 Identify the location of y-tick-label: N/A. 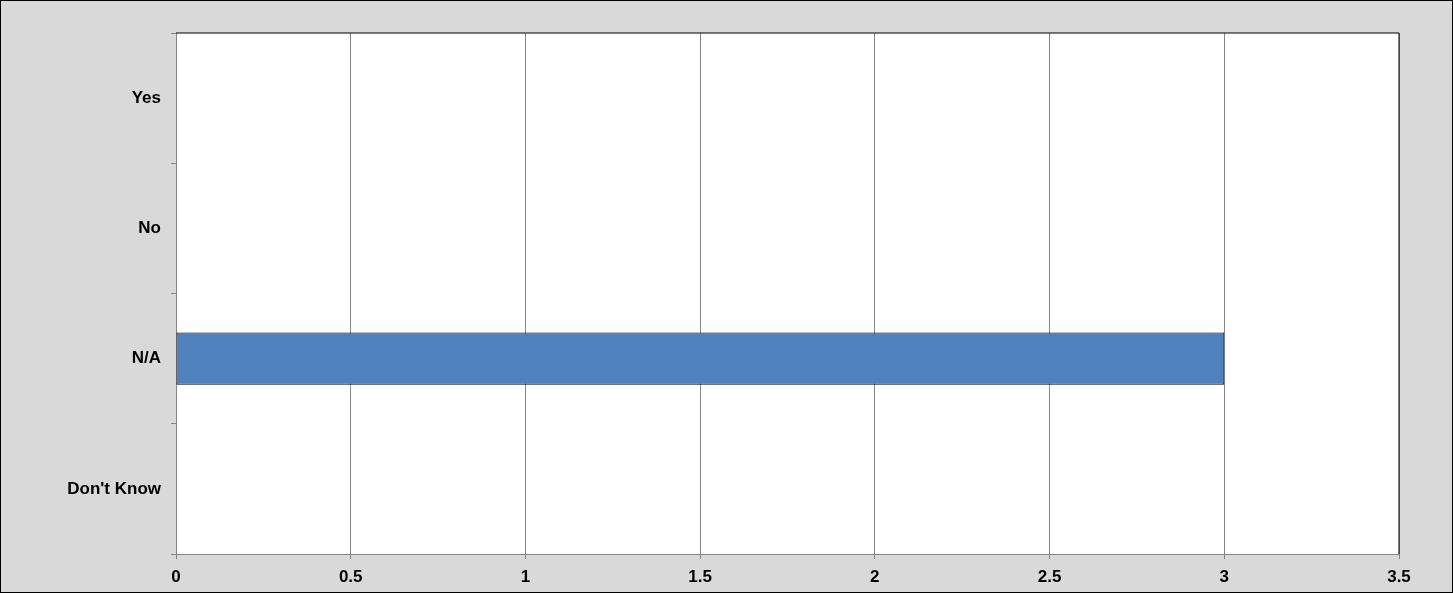
(146, 358).